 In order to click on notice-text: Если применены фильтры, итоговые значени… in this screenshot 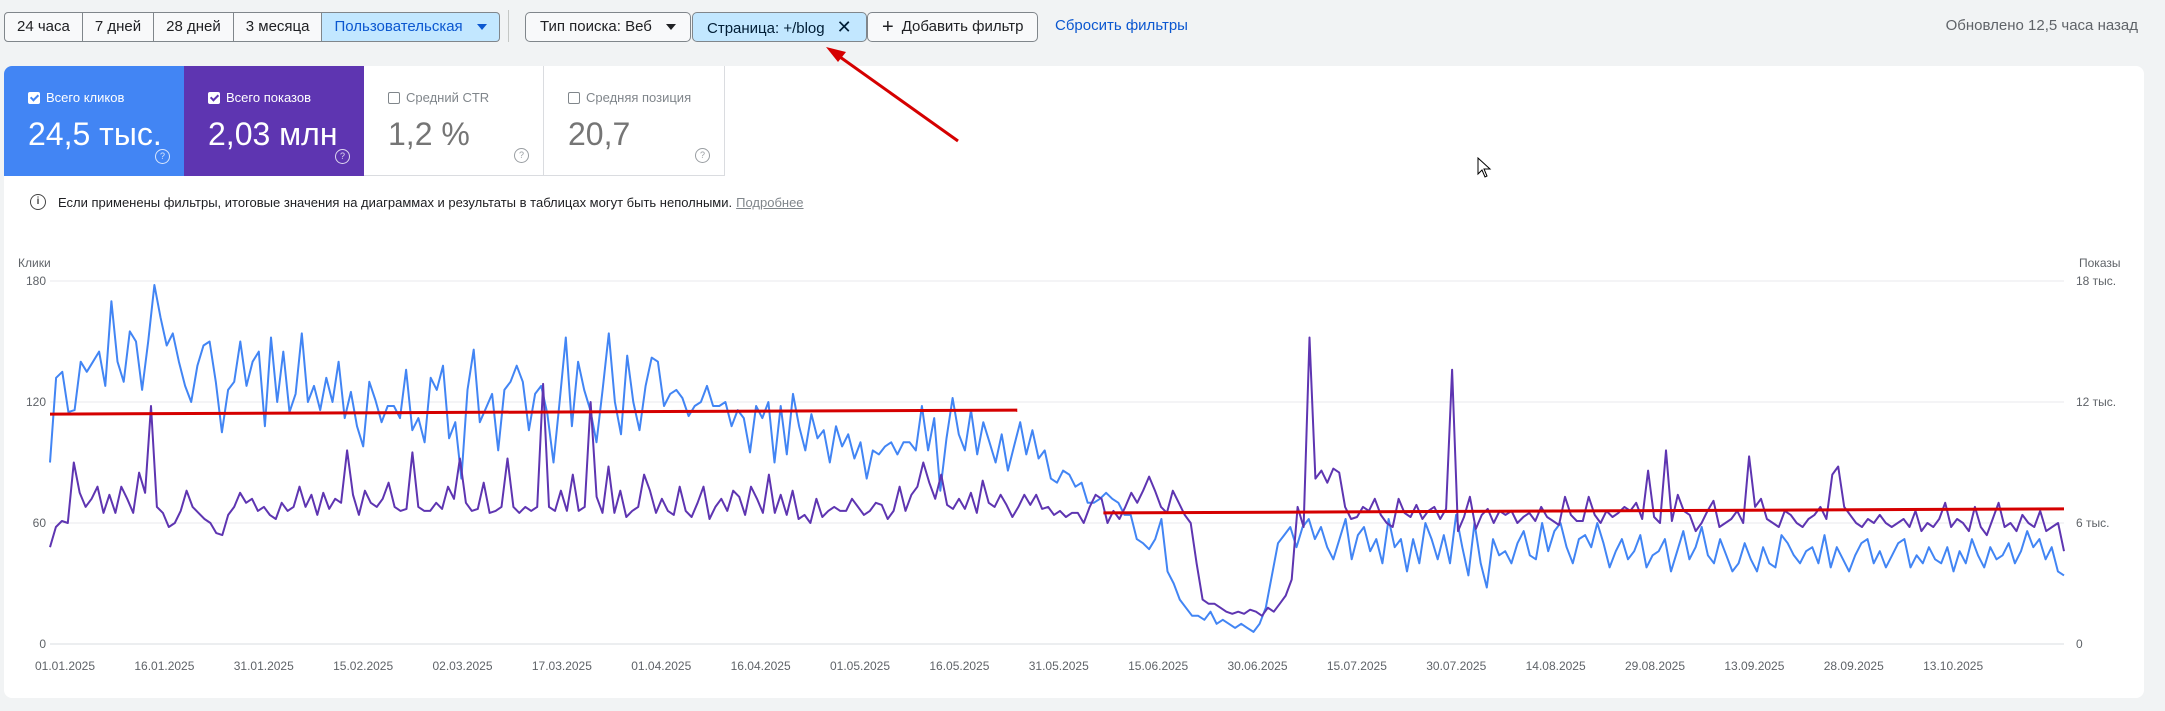, I will do `click(395, 202)`.